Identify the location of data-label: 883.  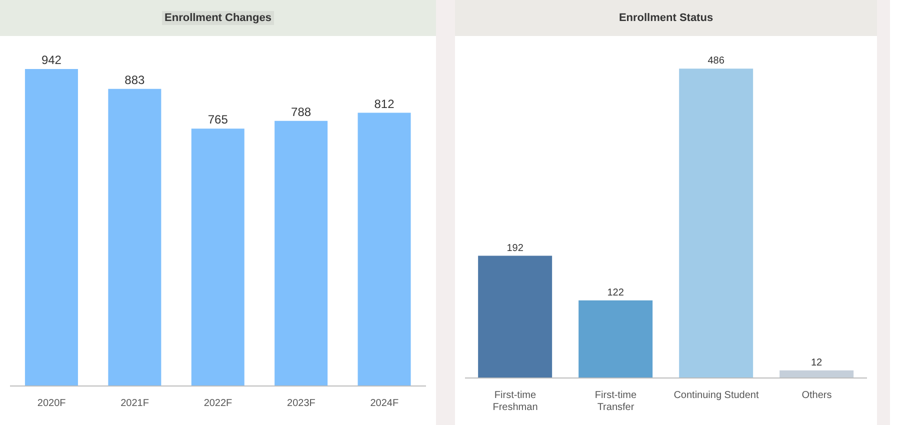
(135, 79).